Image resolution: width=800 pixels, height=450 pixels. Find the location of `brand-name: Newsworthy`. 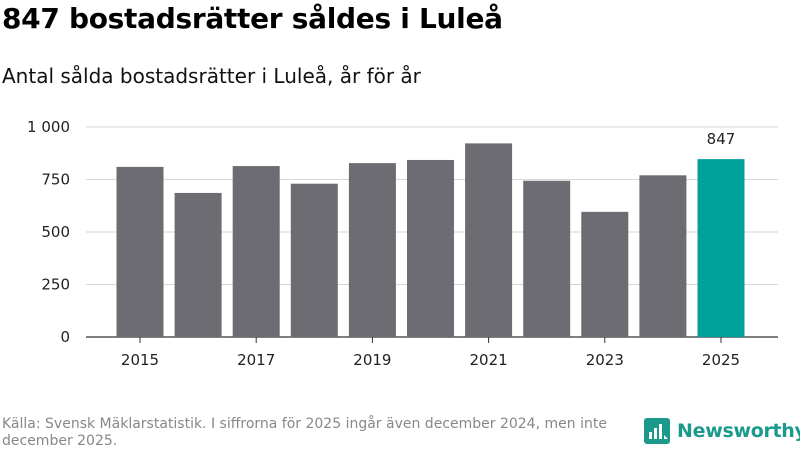

brand-name: Newsworthy is located at coordinates (738, 431).